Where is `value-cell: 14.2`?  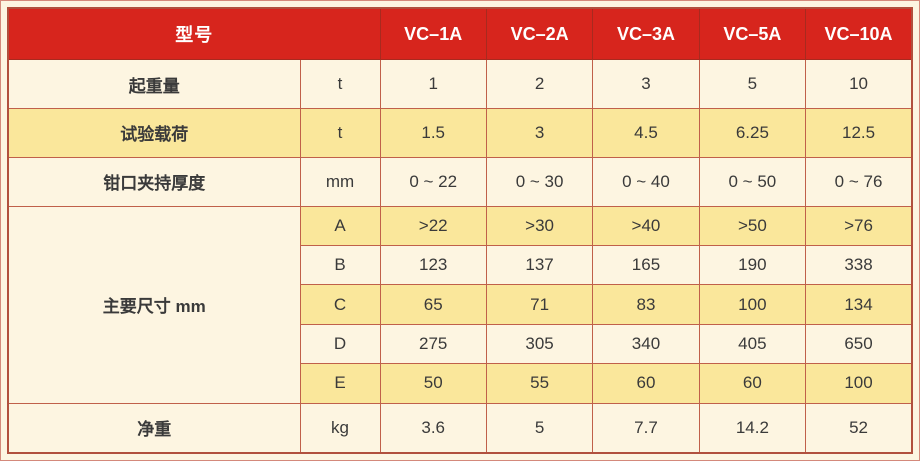
value-cell: 14.2 is located at coordinates (752, 428).